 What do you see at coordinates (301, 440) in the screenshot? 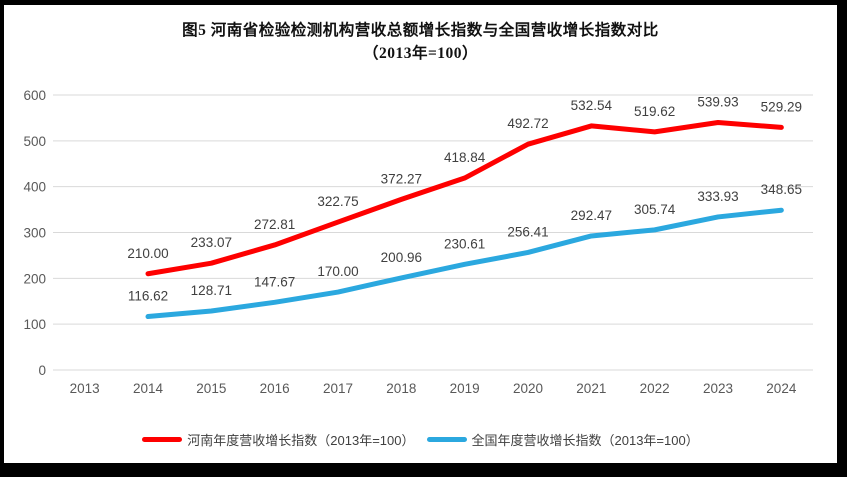
I see `legend-label-henan: 河南年度营收增长指数（2013年=100）` at bounding box center [301, 440].